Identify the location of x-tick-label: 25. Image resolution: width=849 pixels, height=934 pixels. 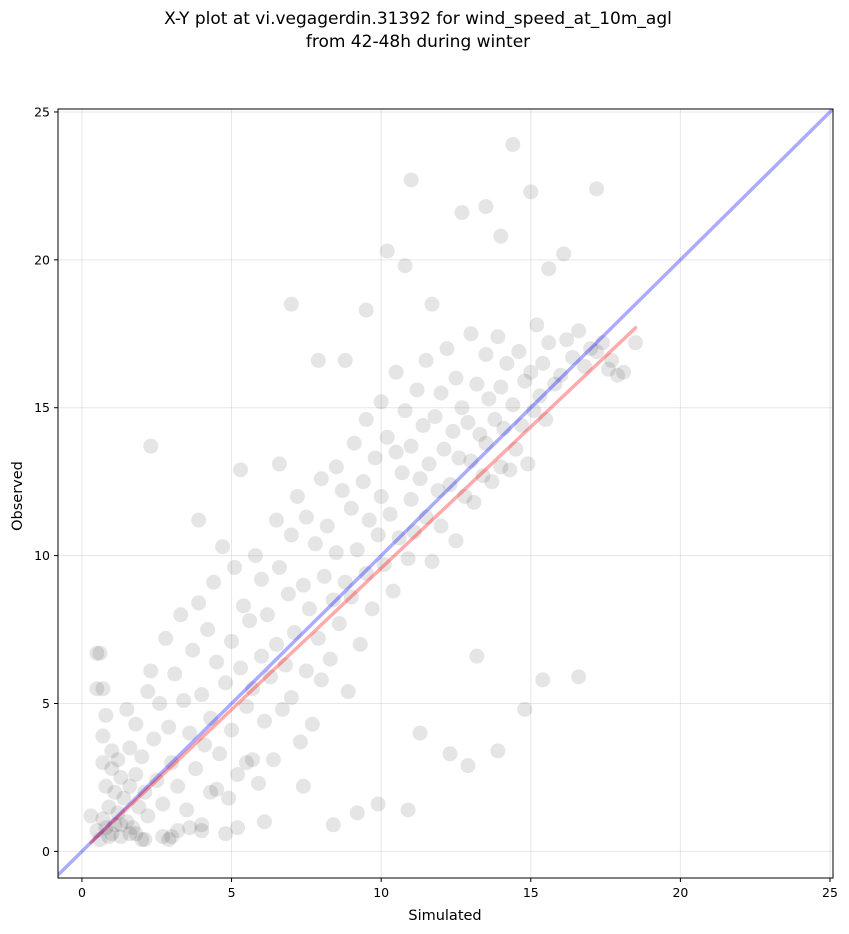
(830, 892).